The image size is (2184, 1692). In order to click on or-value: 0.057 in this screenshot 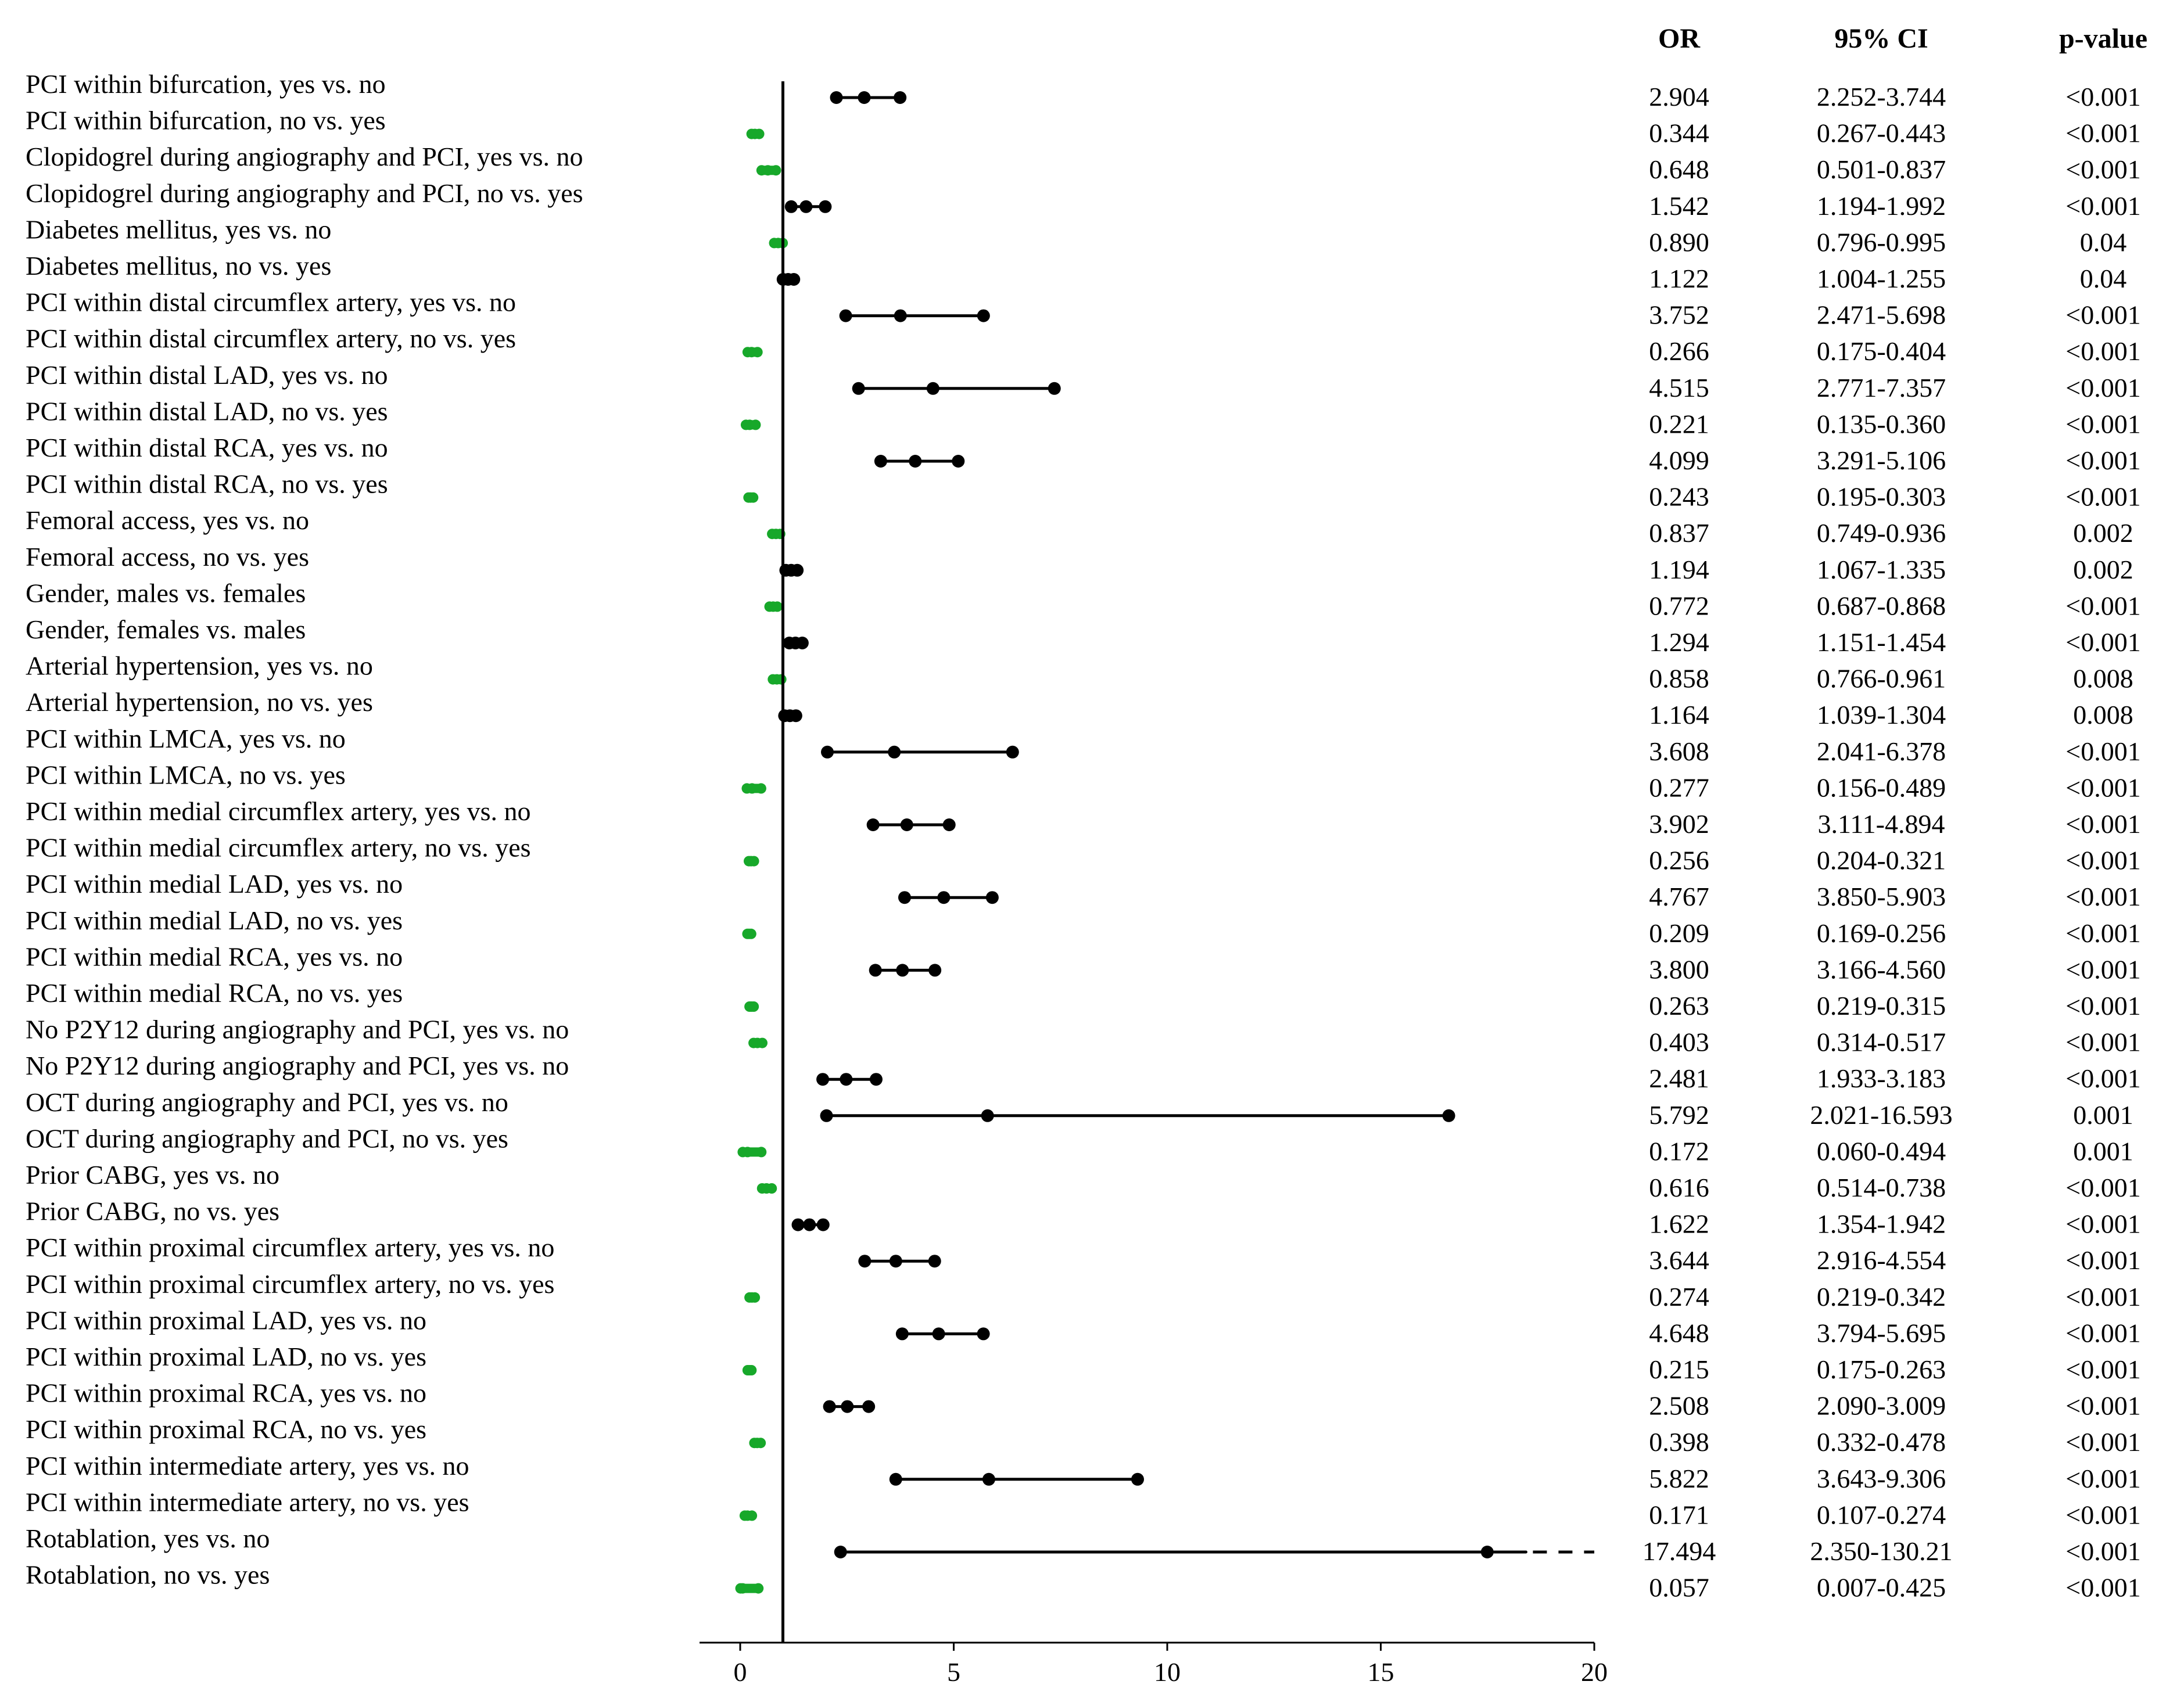, I will do `click(1679, 1588)`.